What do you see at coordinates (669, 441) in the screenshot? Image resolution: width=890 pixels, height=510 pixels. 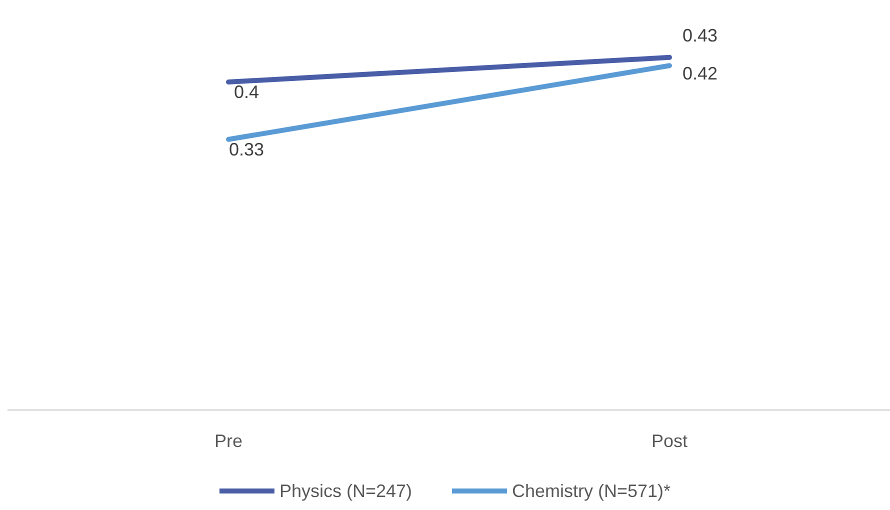 I see `x-tick-label: Post` at bounding box center [669, 441].